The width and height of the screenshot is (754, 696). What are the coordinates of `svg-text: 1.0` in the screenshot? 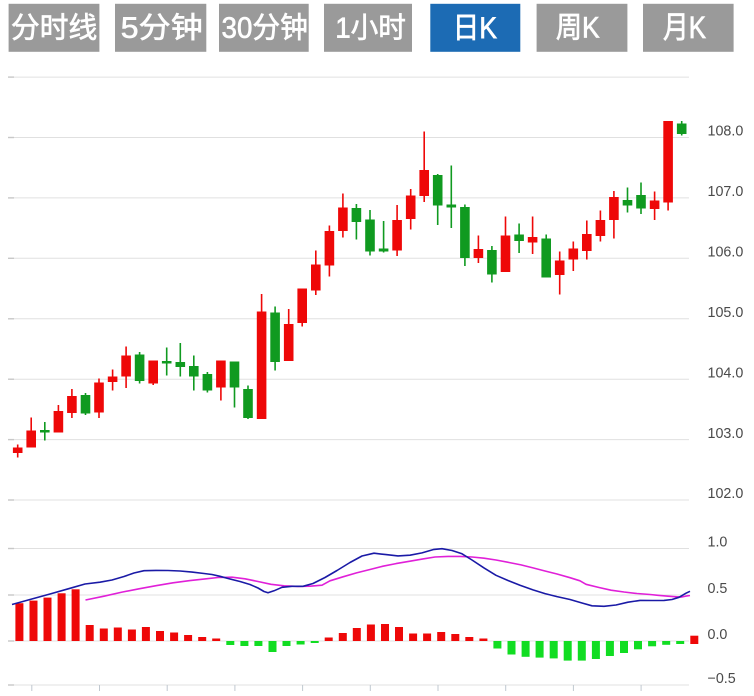 It's located at (718, 543).